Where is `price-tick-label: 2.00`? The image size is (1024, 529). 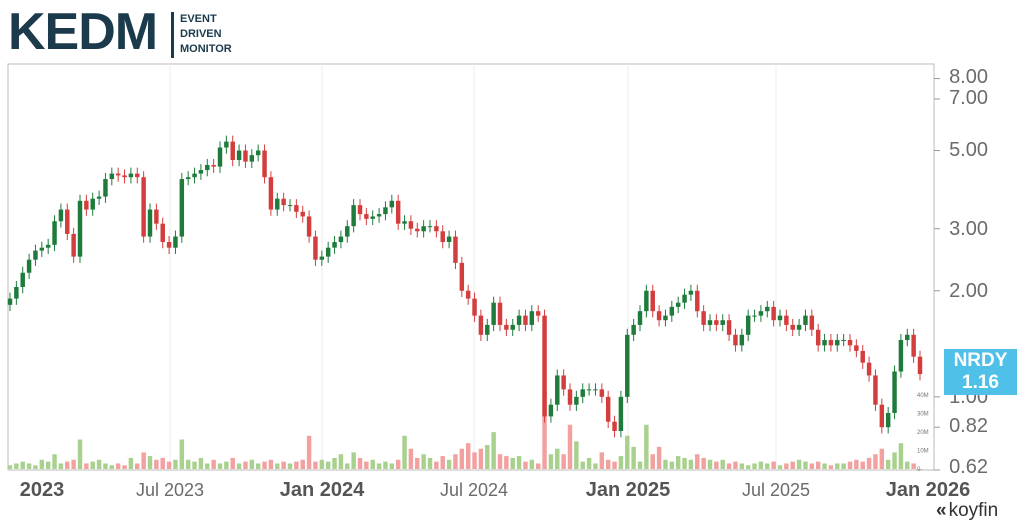 price-tick-label: 2.00 is located at coordinates (968, 291).